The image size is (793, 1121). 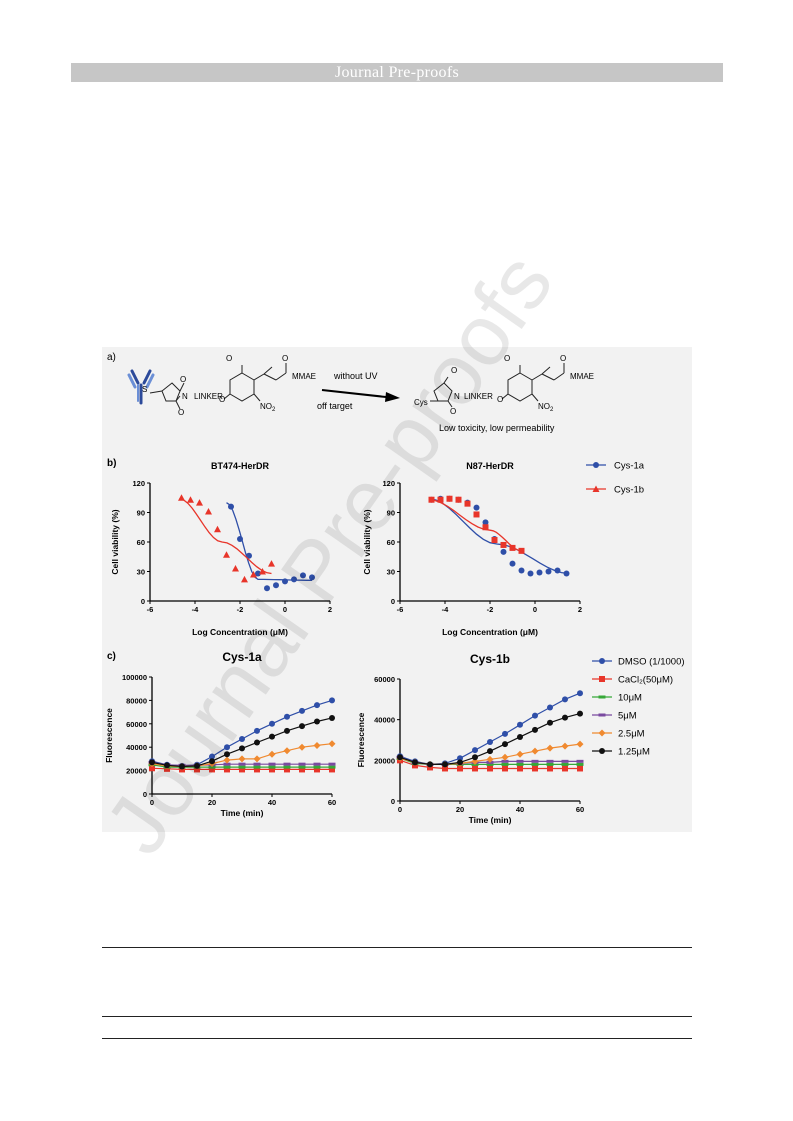 What do you see at coordinates (367, 541) in the screenshot?
I see `y-axis-label: Cell viability (%)` at bounding box center [367, 541].